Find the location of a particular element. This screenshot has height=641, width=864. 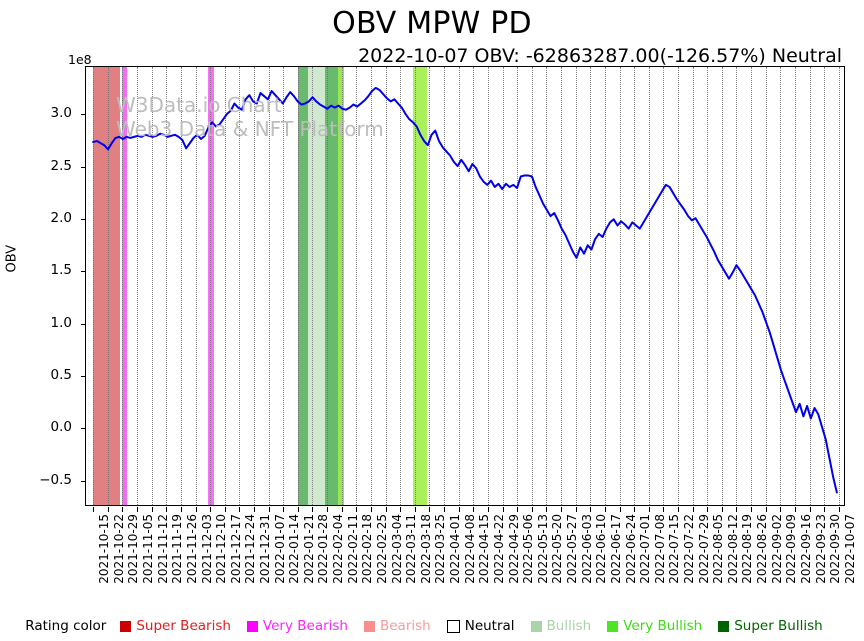

x-axis-tick-label: 2022-04-22 is located at coordinates (498, 549).